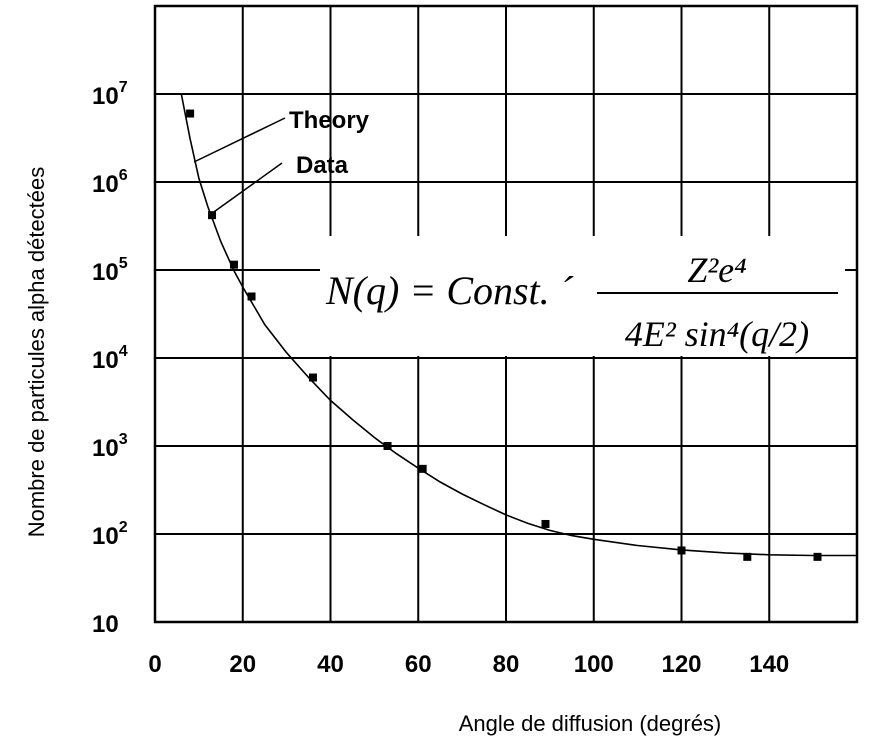  What do you see at coordinates (322, 165) in the screenshot?
I see `legend-data-label: Data` at bounding box center [322, 165].